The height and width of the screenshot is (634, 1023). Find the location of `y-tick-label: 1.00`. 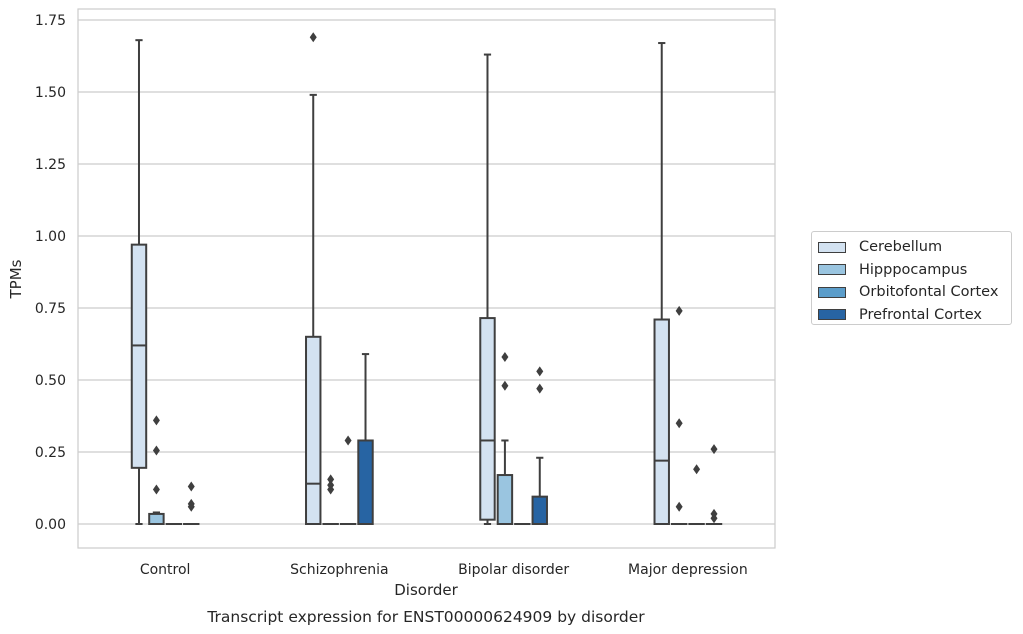

y-tick-label: 1.00 is located at coordinates (50, 237).